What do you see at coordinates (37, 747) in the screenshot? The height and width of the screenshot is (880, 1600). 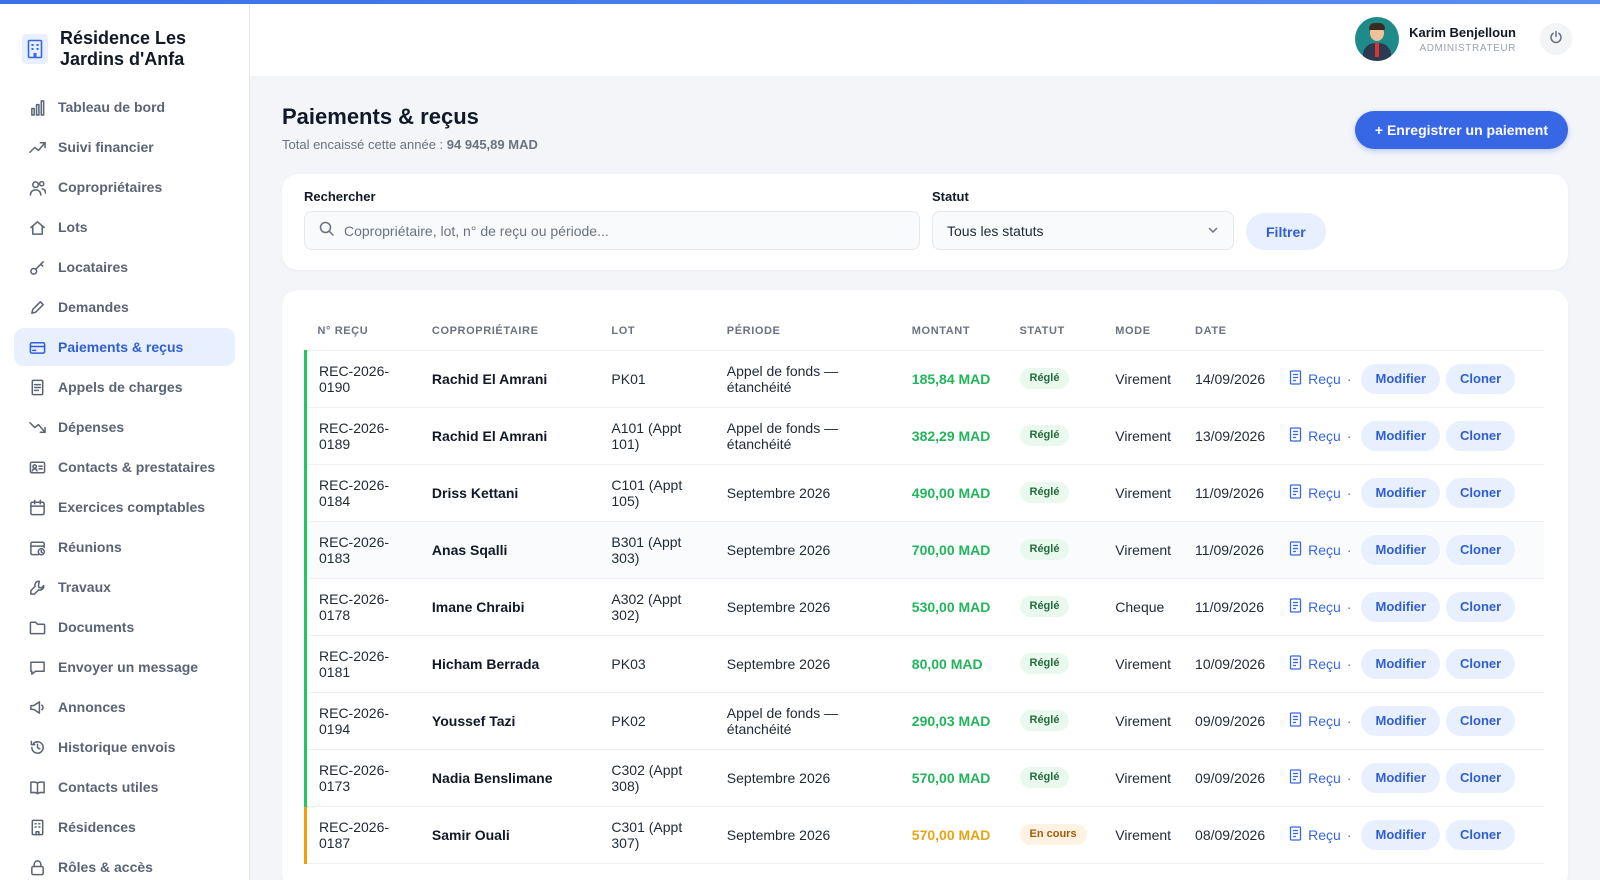 I see `history-icon` at bounding box center [37, 747].